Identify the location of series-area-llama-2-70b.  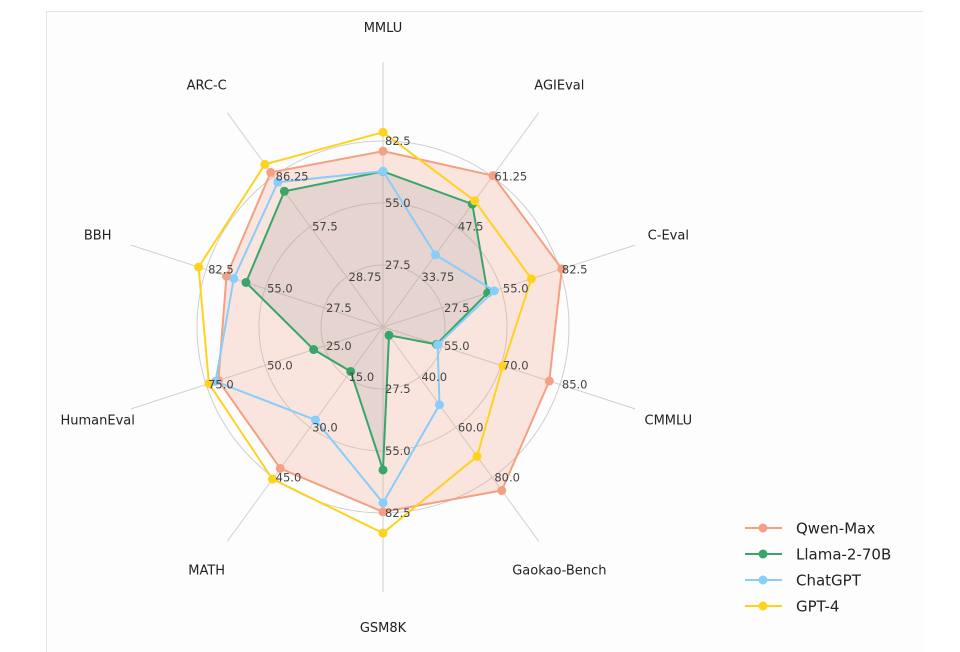
(366, 320).